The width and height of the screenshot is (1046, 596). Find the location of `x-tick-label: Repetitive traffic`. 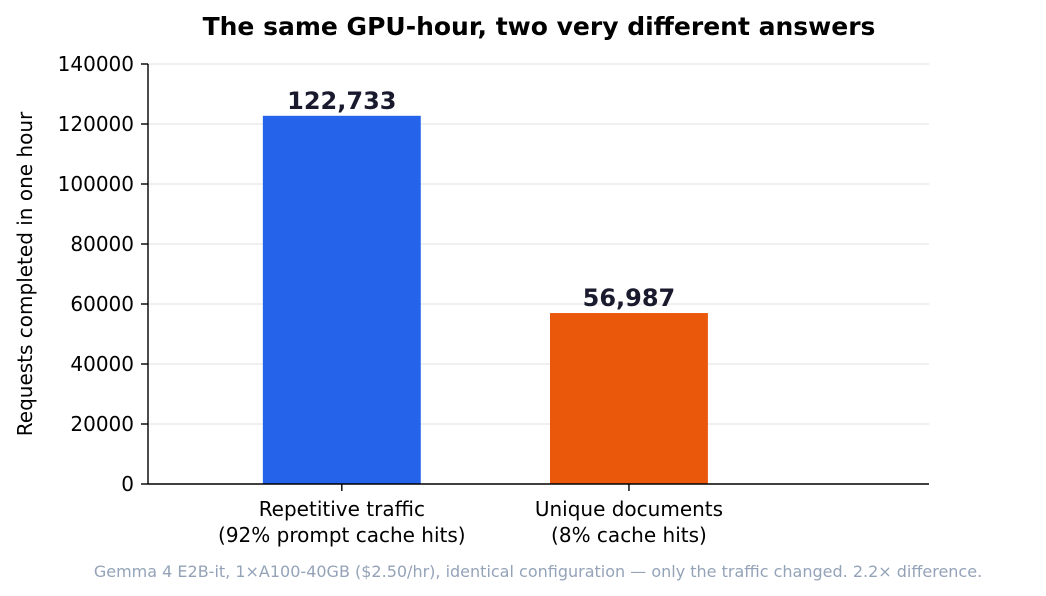

x-tick-label: Repetitive traffic is located at coordinates (342, 509).